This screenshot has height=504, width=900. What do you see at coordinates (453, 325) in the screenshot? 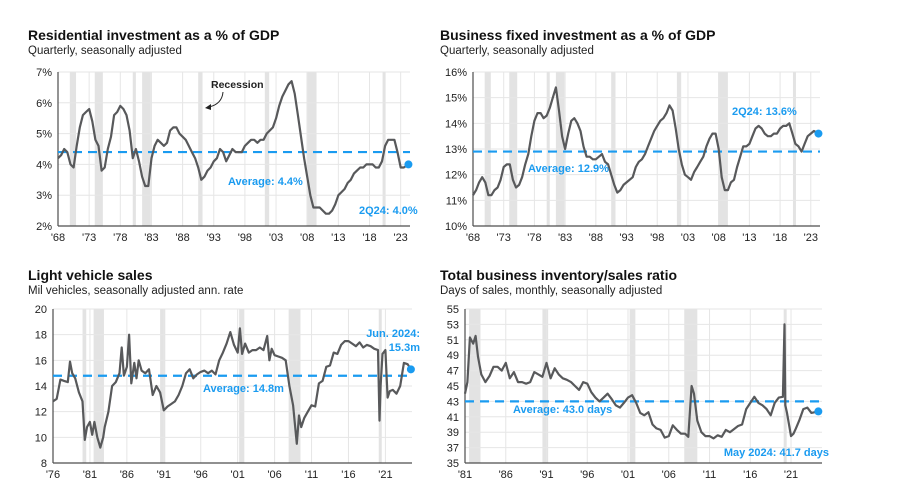
I see `y-tick-label: 53` at bounding box center [453, 325].